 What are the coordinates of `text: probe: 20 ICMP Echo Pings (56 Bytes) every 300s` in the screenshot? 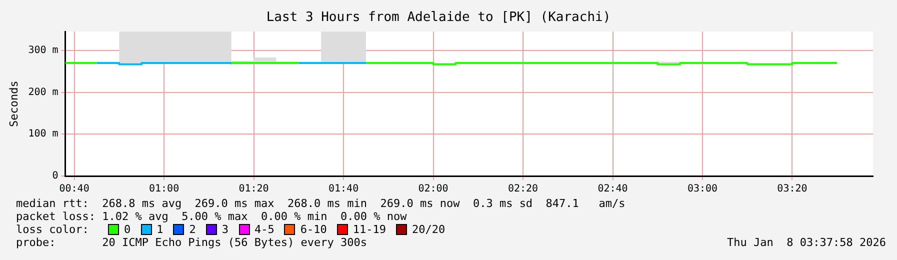 It's located at (191, 242).